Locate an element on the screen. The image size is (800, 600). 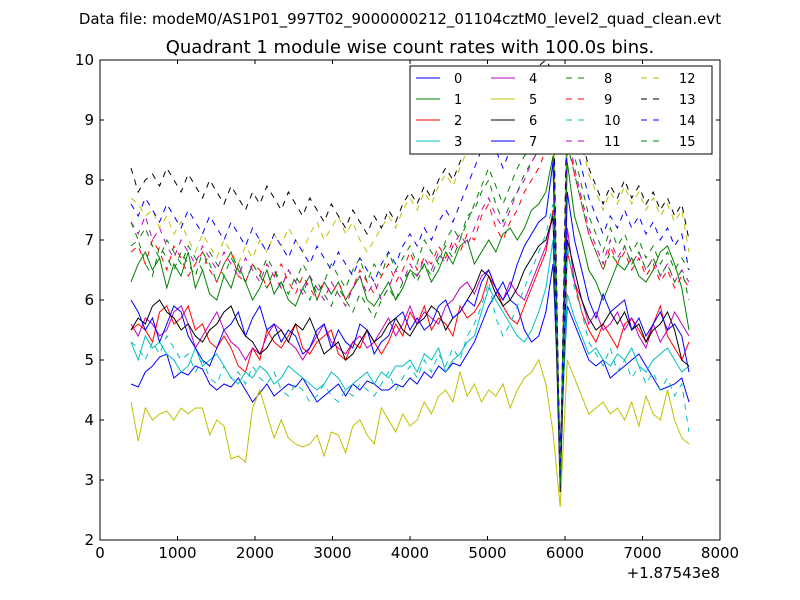
x-tick-label: 5000 is located at coordinates (487, 553).